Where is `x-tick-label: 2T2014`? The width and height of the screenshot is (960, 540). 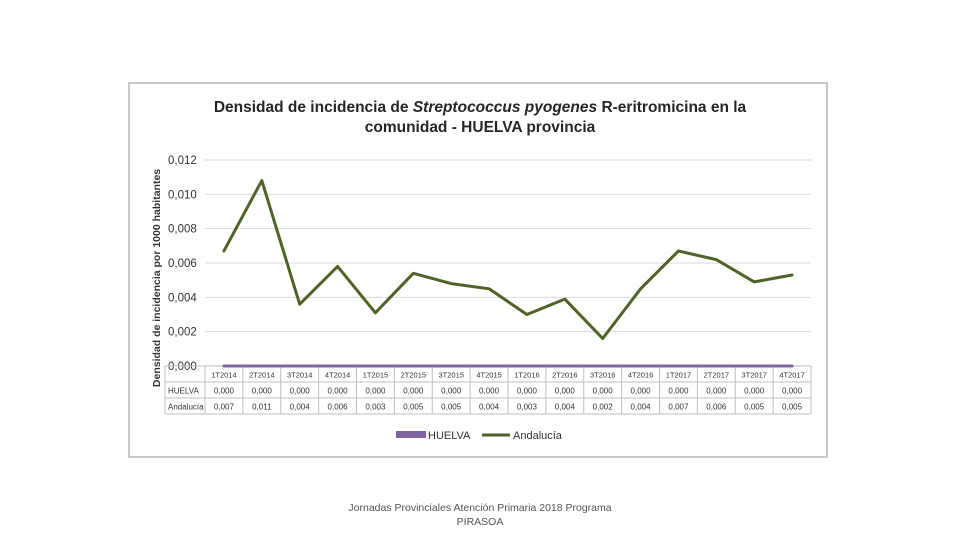
x-tick-label: 2T2014 is located at coordinates (261, 375).